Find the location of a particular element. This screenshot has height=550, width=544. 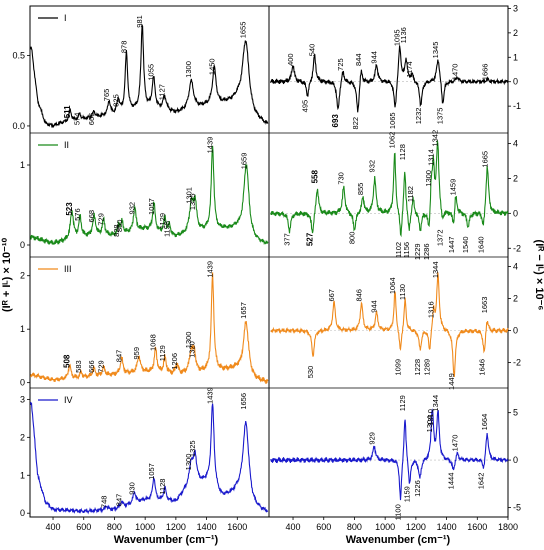

left-y-tick-label: 0.0 is located at coordinates (18, 126).